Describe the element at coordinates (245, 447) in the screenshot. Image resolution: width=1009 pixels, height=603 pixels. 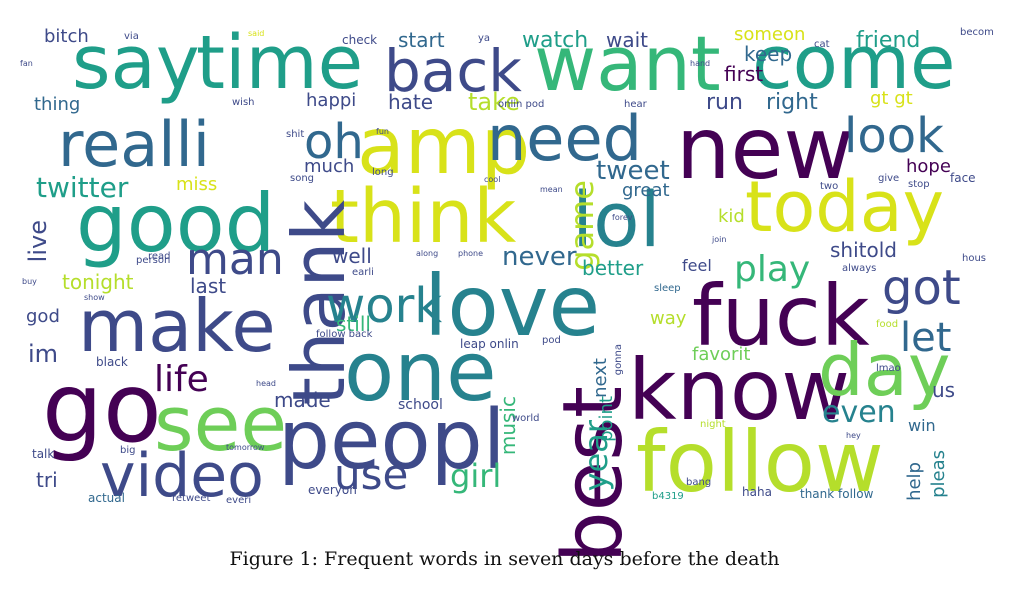
I see `word-tomorrow: tomorrow` at that location.